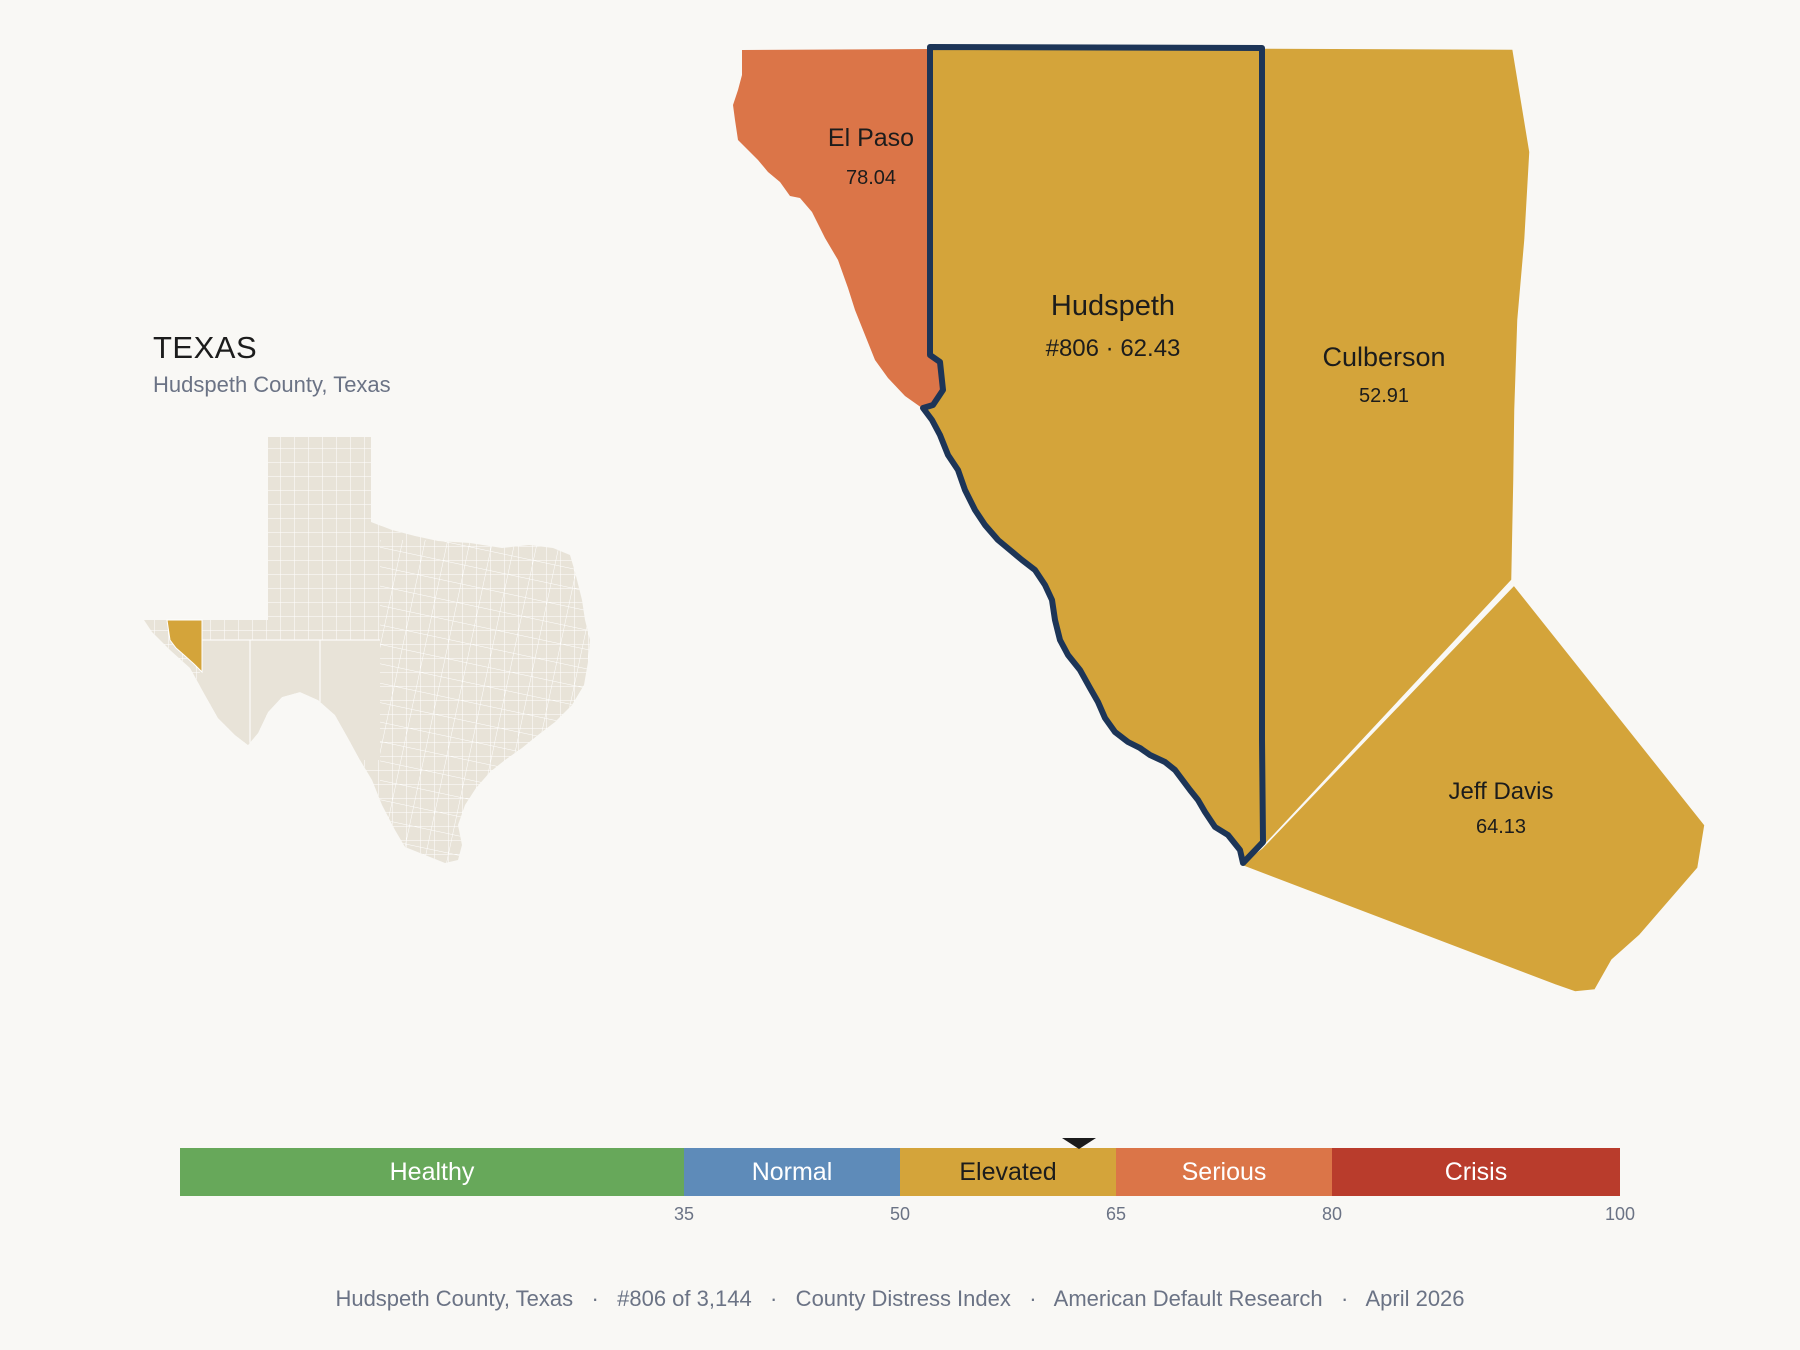 The height and width of the screenshot is (1350, 1800). I want to click on scale-band-normal, so click(792, 1172).